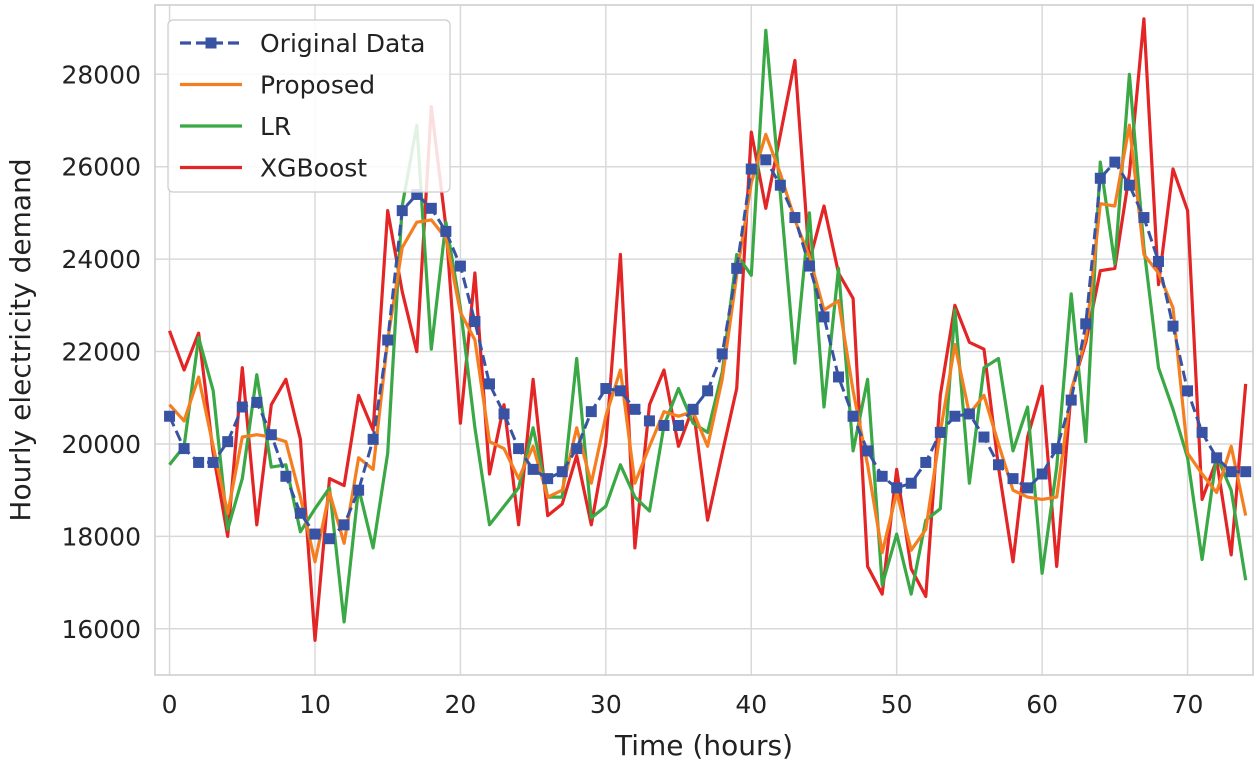 Image resolution: width=1260 pixels, height=765 pixels. I want to click on y-tick-label: 20000, so click(101, 444).